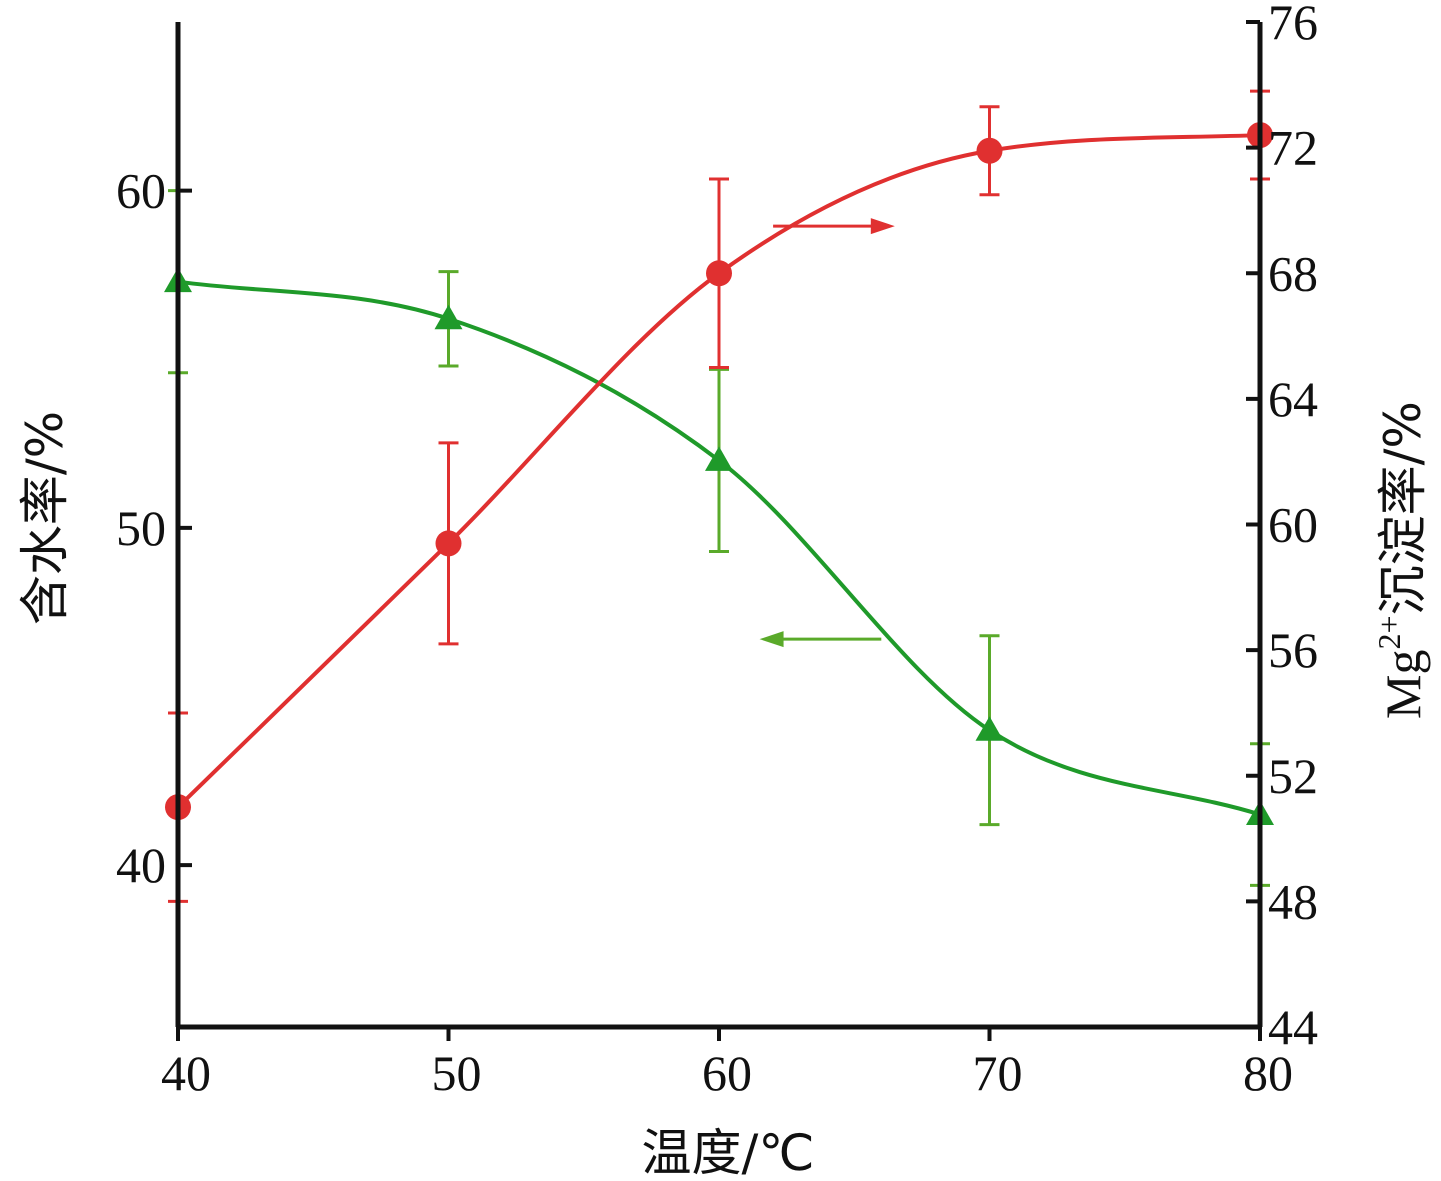  I want to click on x-tick-label-80: 80, so click(1268, 1073).